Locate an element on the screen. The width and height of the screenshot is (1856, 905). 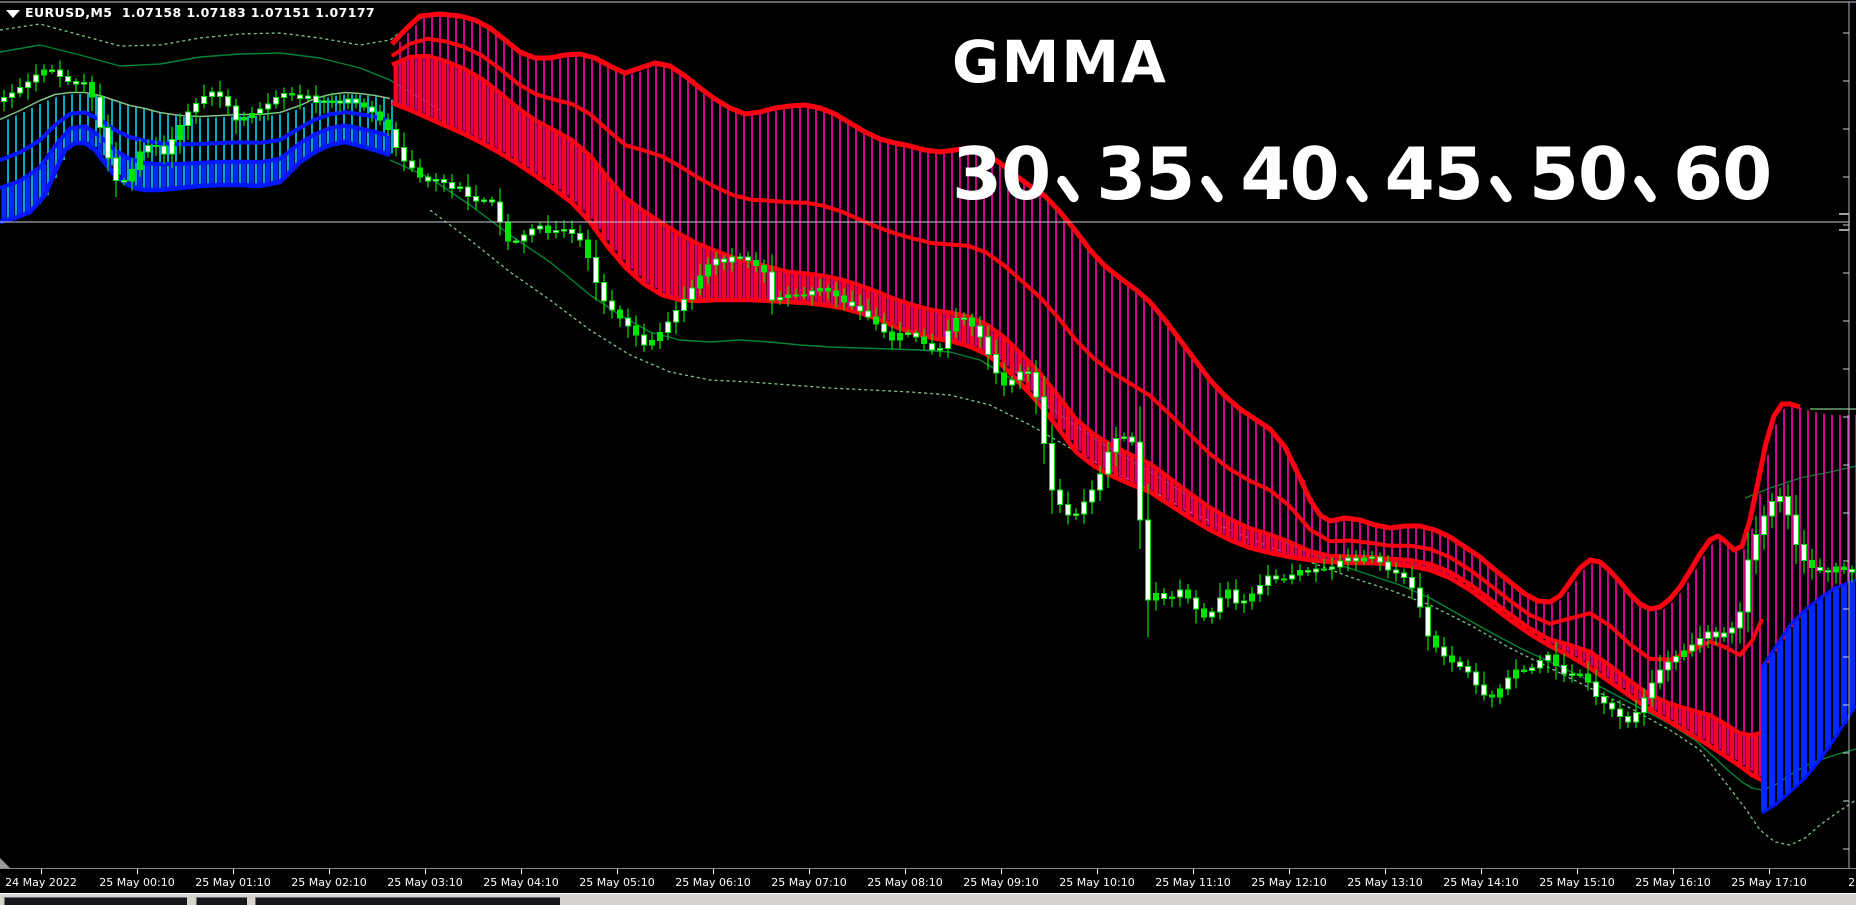
time-axis-label: 25 May 03:10 is located at coordinates (425, 882).